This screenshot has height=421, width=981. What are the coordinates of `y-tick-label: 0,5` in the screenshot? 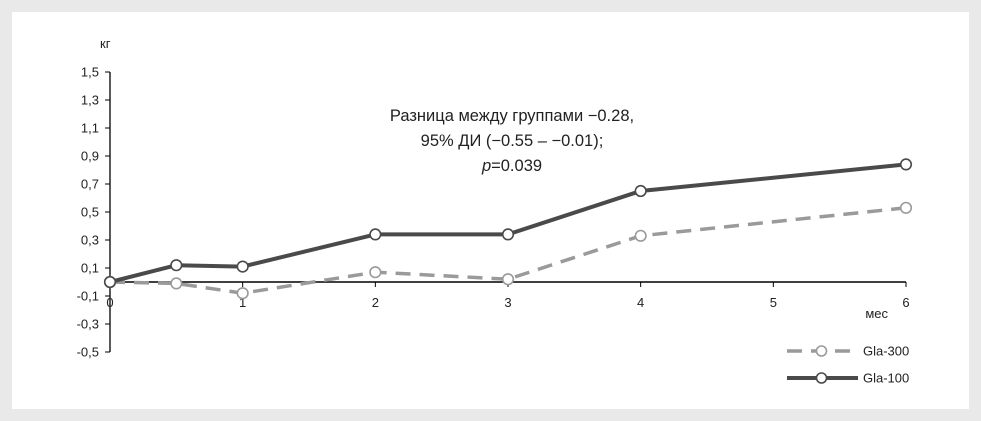 It's located at (90, 212).